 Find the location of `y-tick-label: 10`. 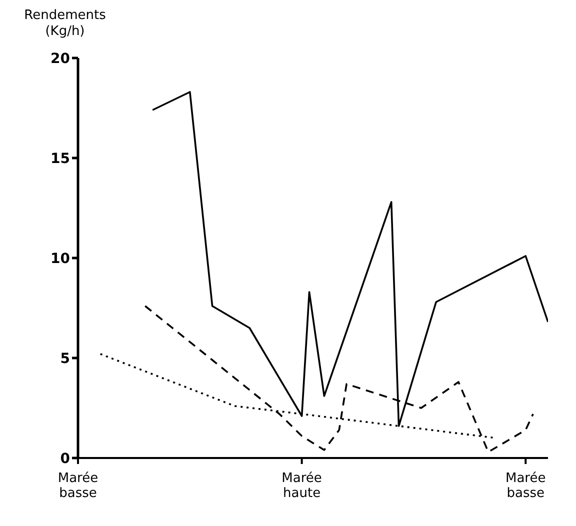

y-tick-label: 10 is located at coordinates (60, 258).